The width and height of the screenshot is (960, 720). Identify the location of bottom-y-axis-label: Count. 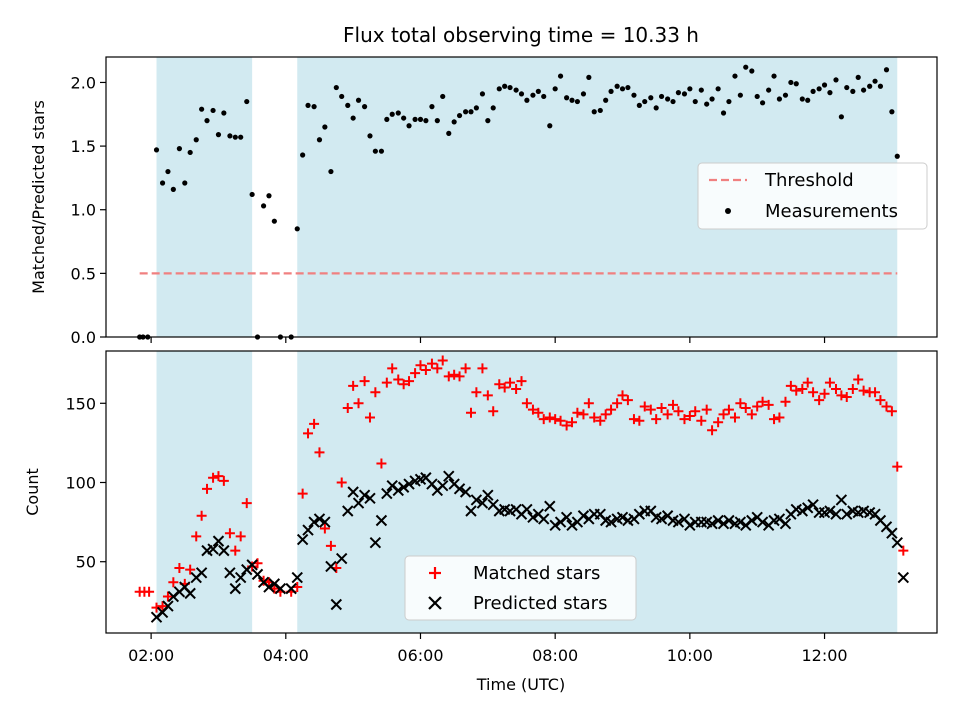
(32, 492).